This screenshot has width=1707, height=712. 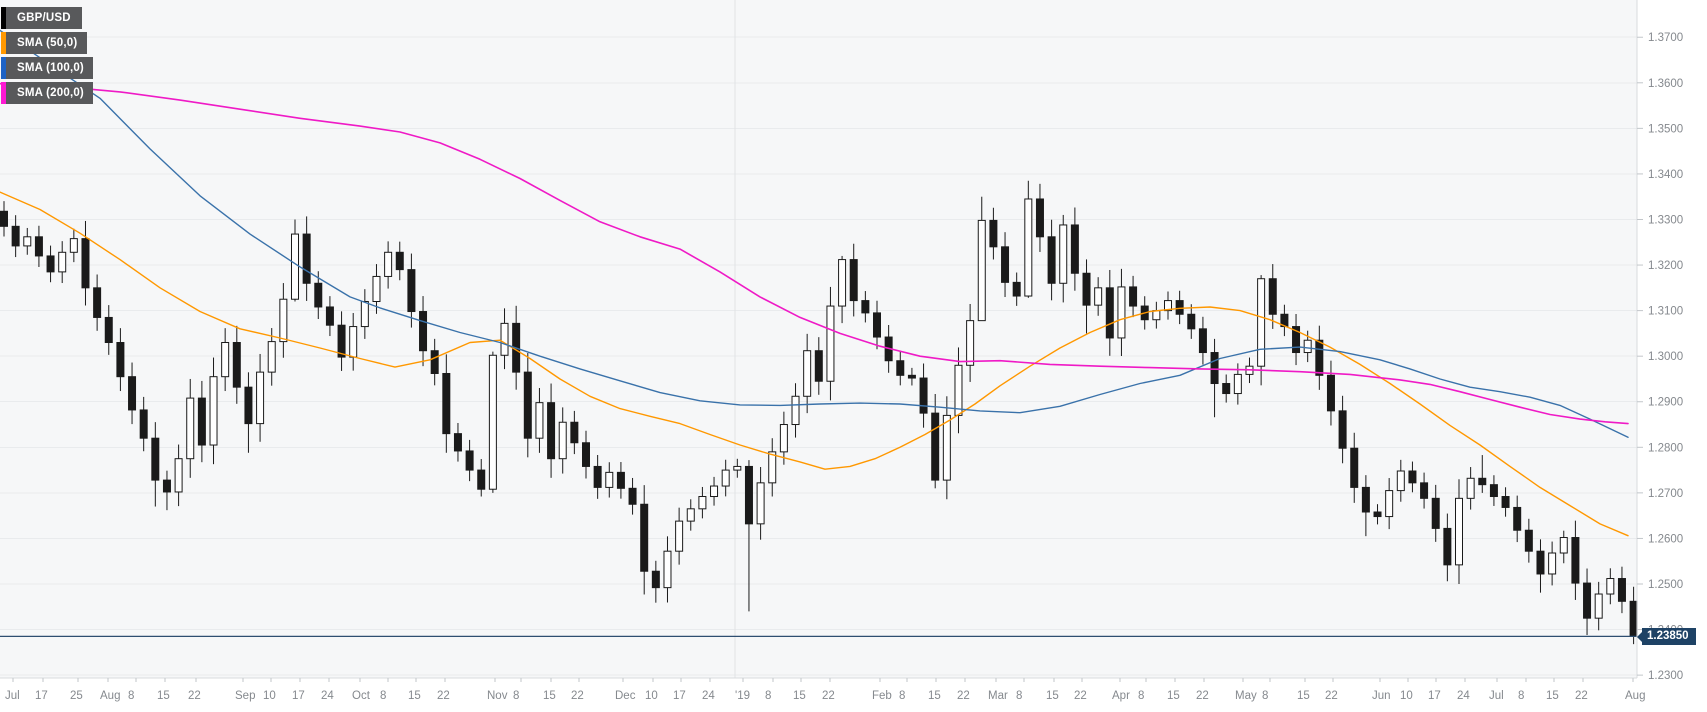 I want to click on series-swatch-icon, so click(x=3, y=43).